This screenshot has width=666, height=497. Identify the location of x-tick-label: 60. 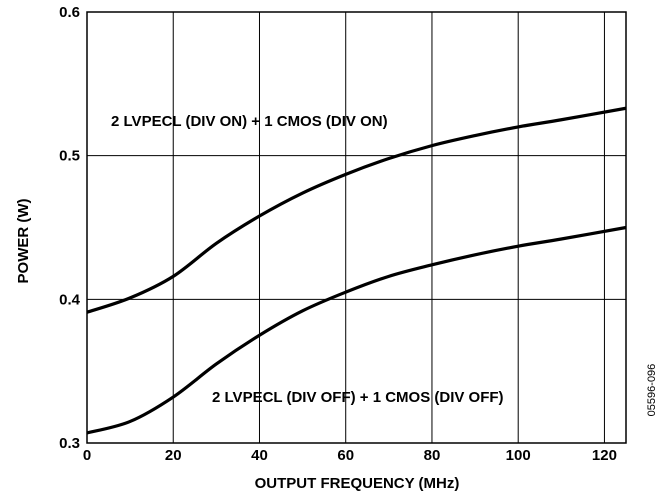
(345, 455).